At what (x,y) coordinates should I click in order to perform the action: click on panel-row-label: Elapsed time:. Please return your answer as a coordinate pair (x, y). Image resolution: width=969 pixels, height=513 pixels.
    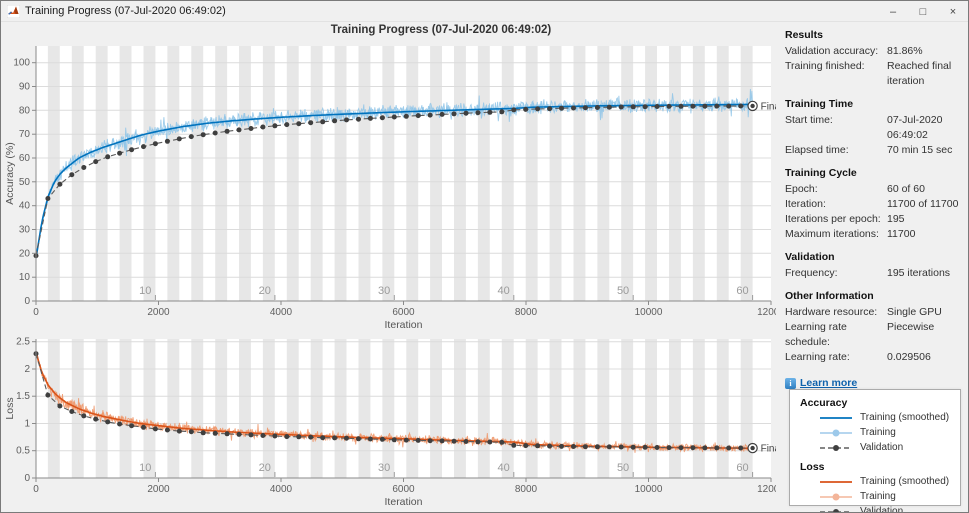
    Looking at the image, I should click on (817, 150).